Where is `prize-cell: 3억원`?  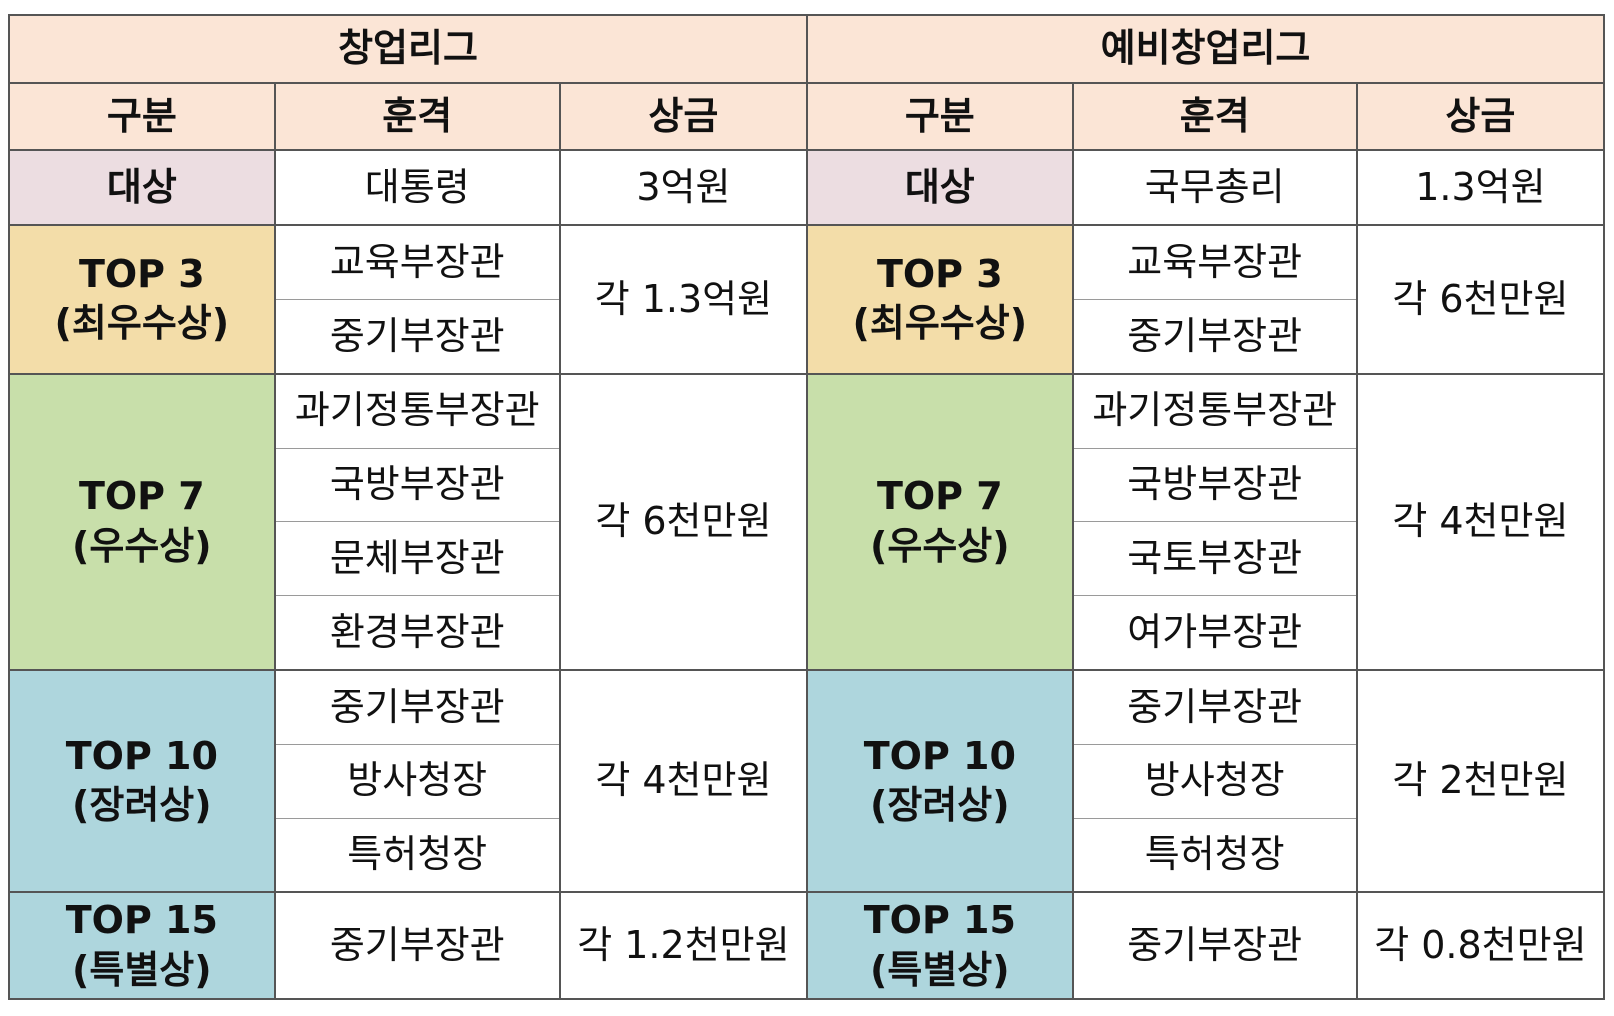
prize-cell: 3억원 is located at coordinates (683, 188).